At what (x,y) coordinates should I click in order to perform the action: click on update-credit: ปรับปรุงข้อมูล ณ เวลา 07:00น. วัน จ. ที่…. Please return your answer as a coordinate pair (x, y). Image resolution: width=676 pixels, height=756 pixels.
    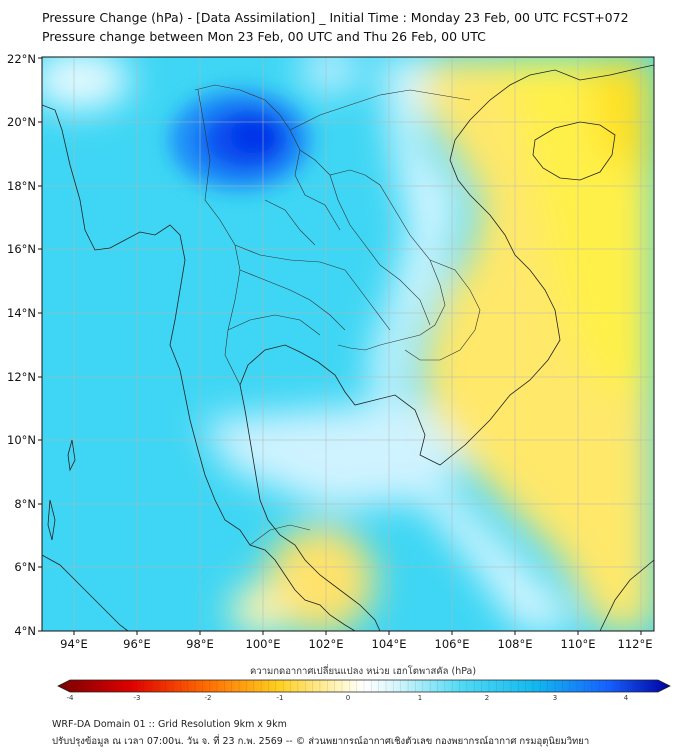
    Looking at the image, I should click on (321, 741).